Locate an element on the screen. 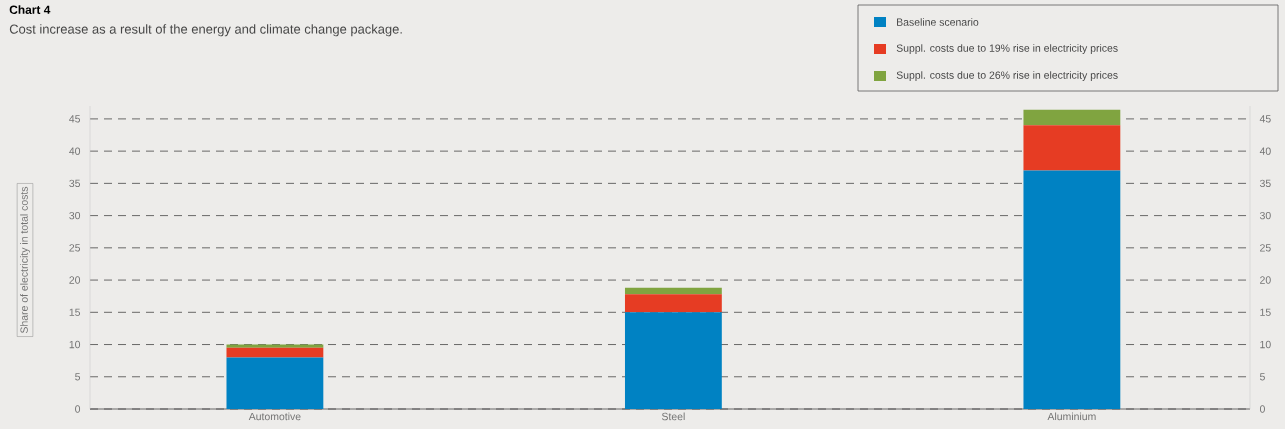 The height and width of the screenshot is (429, 1285). legend-label: Baseline scenario is located at coordinates (938, 22).